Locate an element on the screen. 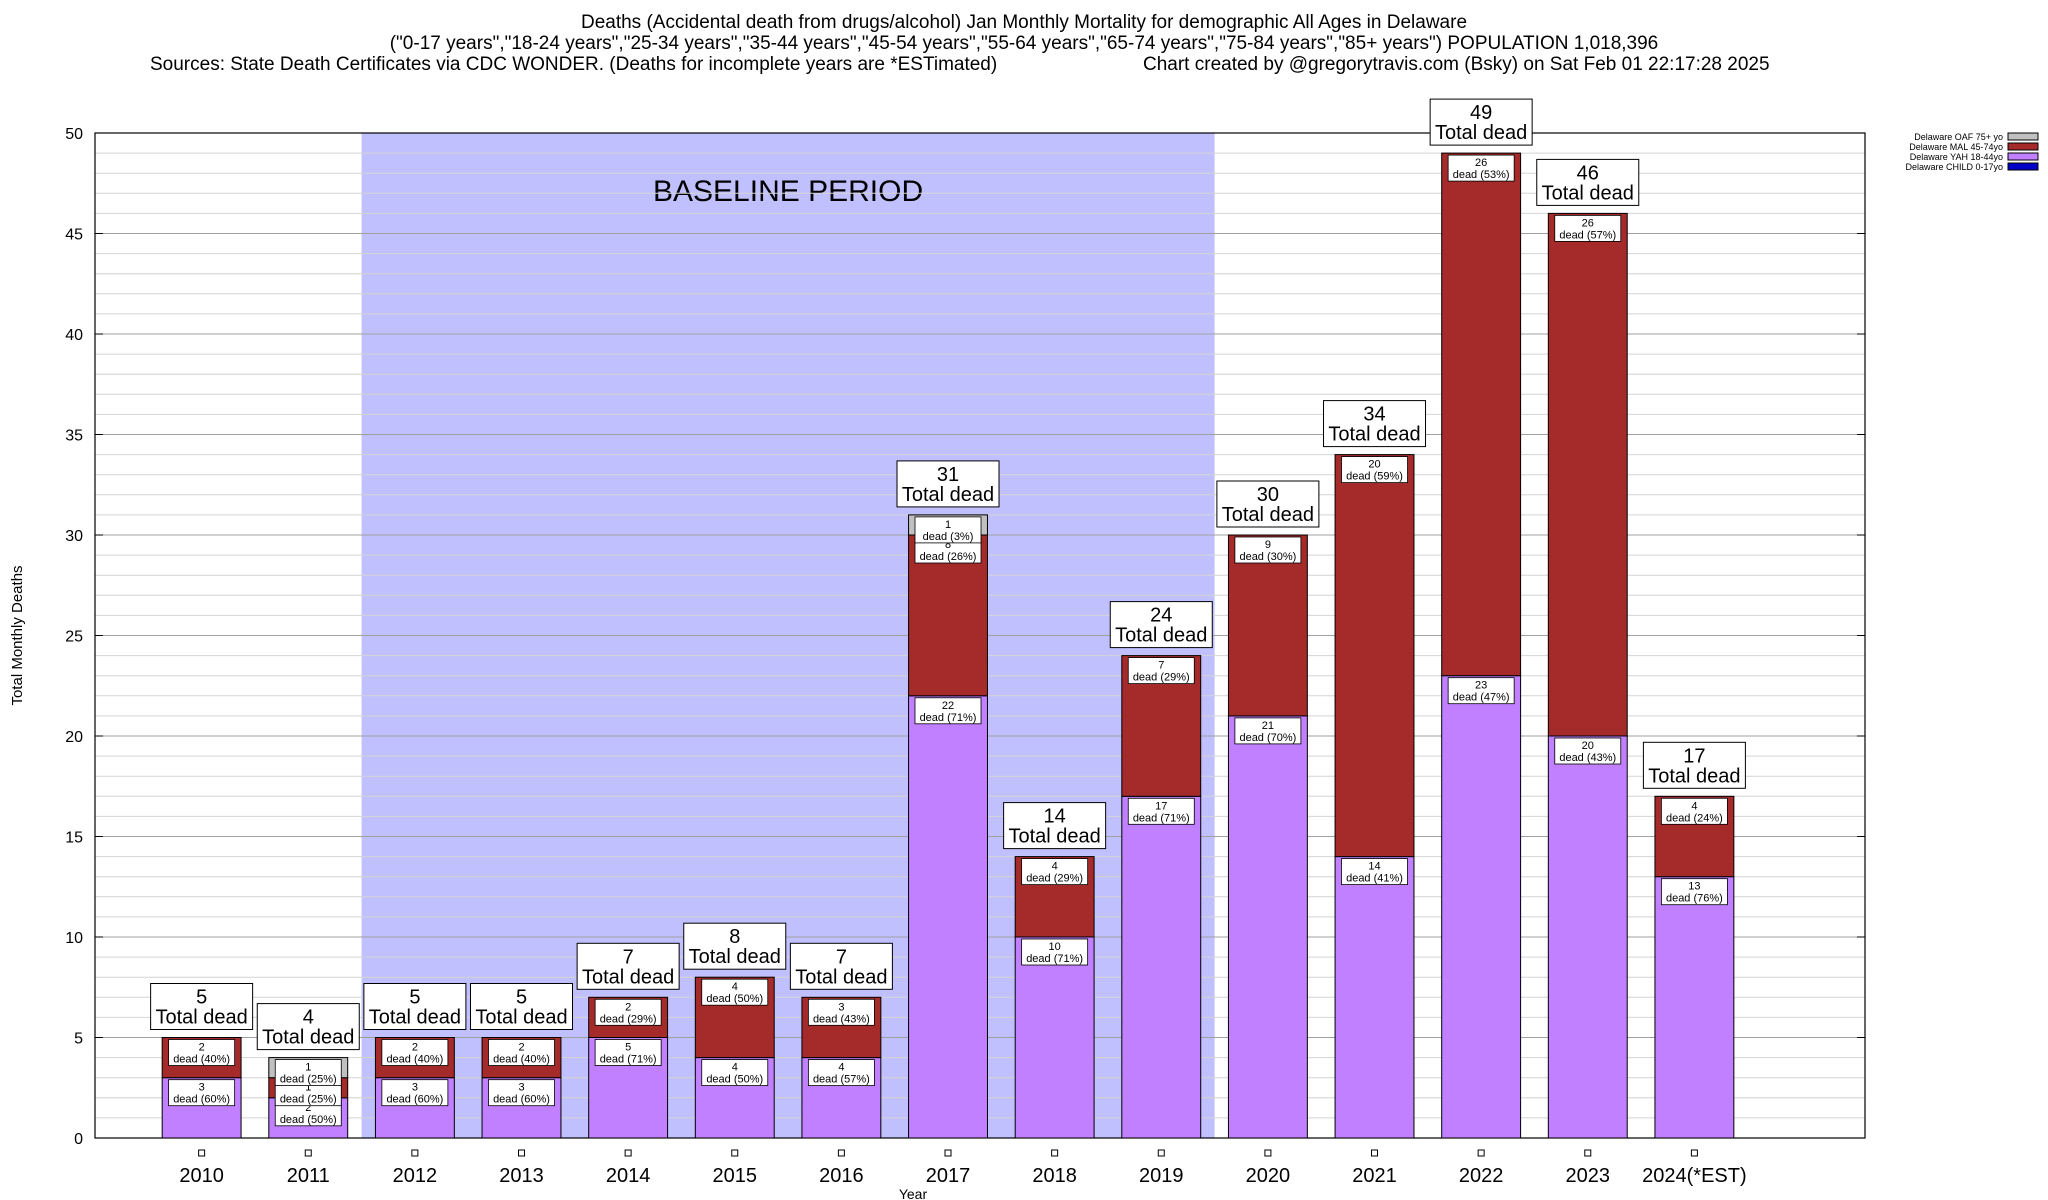  segment-count-label: 20 is located at coordinates (1588, 746).